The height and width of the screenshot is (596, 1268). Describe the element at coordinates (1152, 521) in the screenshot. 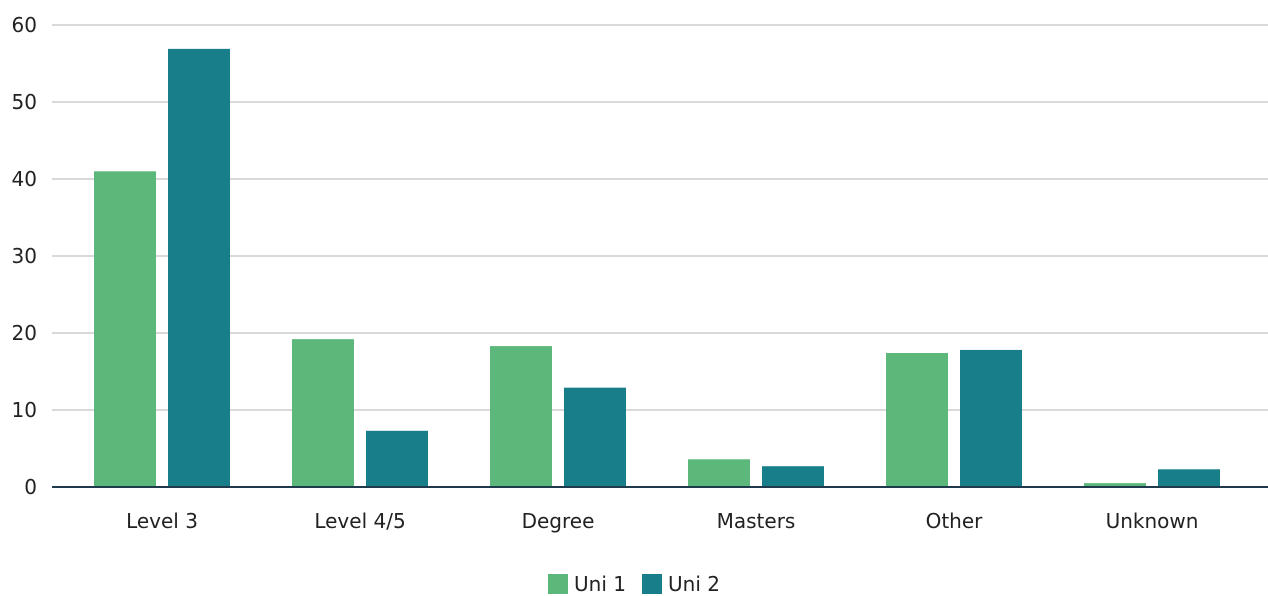

I see `x-tick-label: Unknown` at that location.